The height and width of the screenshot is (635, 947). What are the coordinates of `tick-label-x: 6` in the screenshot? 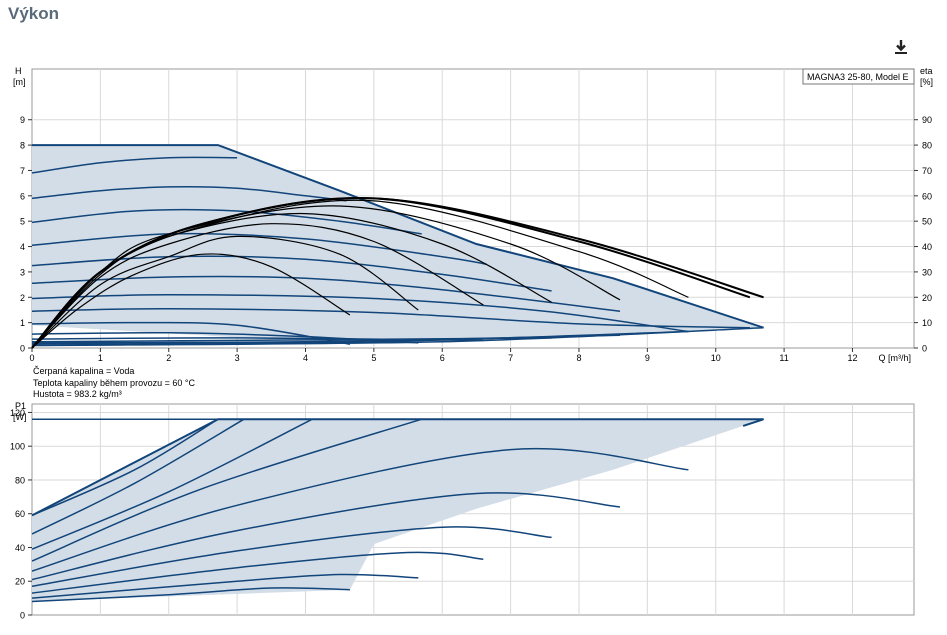 It's located at (442, 358).